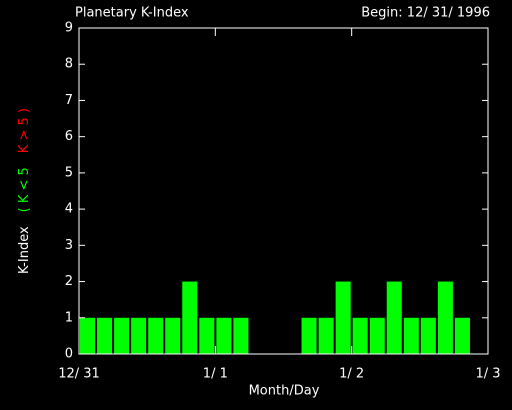 This screenshot has height=410, width=512. Describe the element at coordinates (69, 136) in the screenshot. I see `y-tick-label: 6` at that location.